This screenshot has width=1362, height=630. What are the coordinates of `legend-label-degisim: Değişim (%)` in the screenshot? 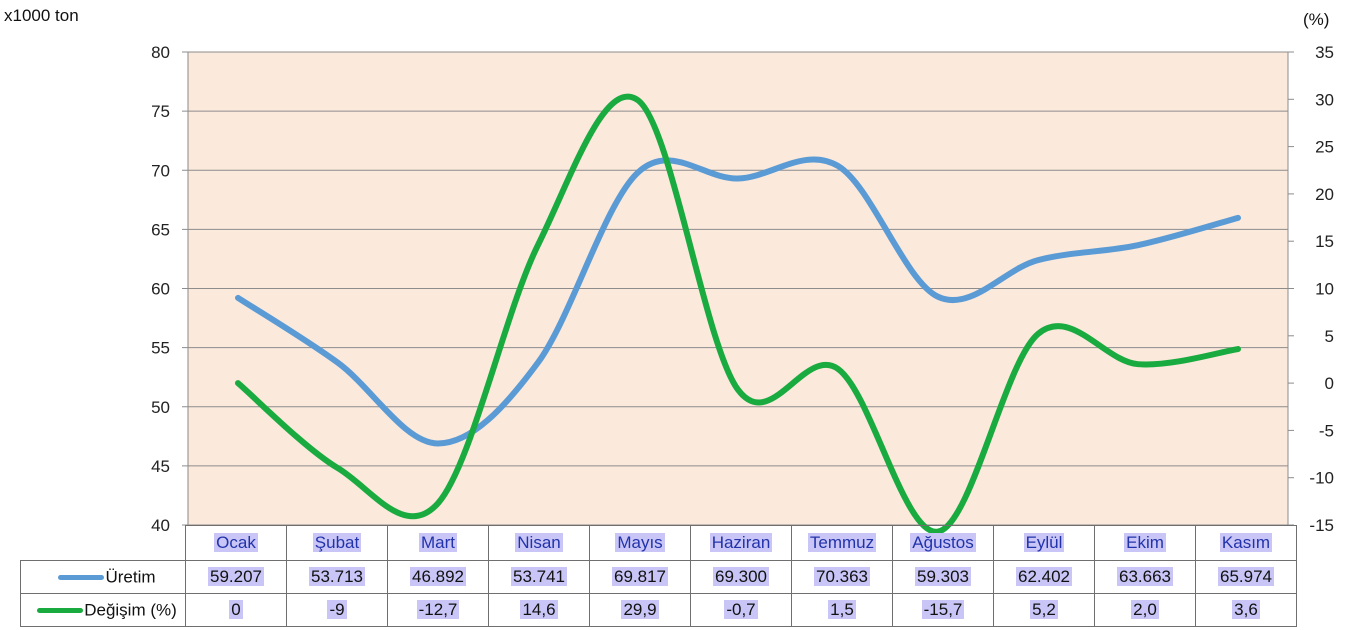 It's located at (130, 610).